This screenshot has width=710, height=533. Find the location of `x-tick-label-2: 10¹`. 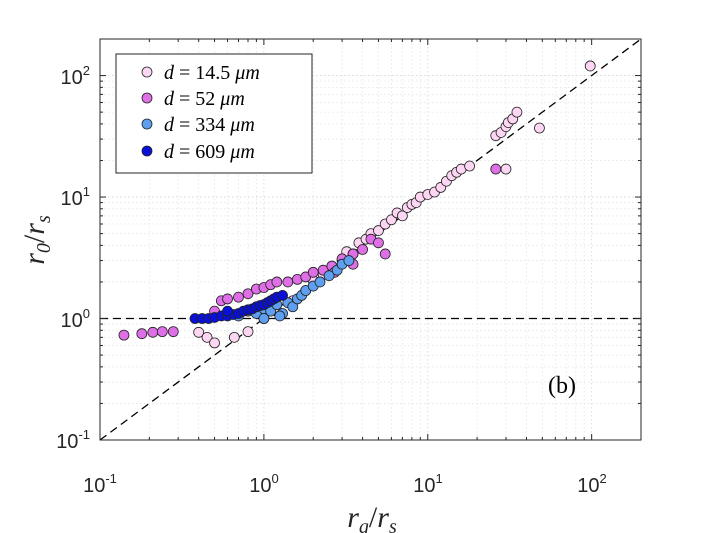

x-tick-label-2: 10¹ is located at coordinates (427, 484).